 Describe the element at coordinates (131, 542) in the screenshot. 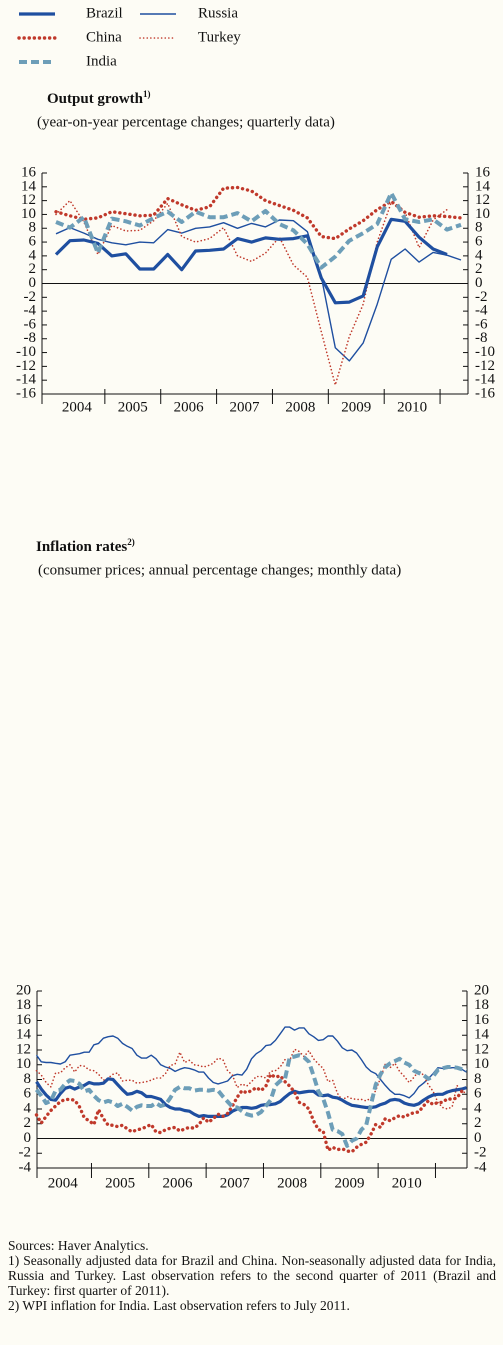

I see `chart-title-note: 2)` at that location.